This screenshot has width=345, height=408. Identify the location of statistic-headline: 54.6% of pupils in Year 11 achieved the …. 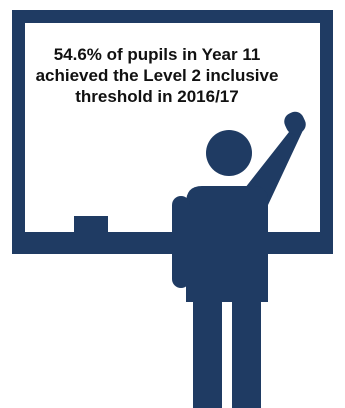
(157, 75).